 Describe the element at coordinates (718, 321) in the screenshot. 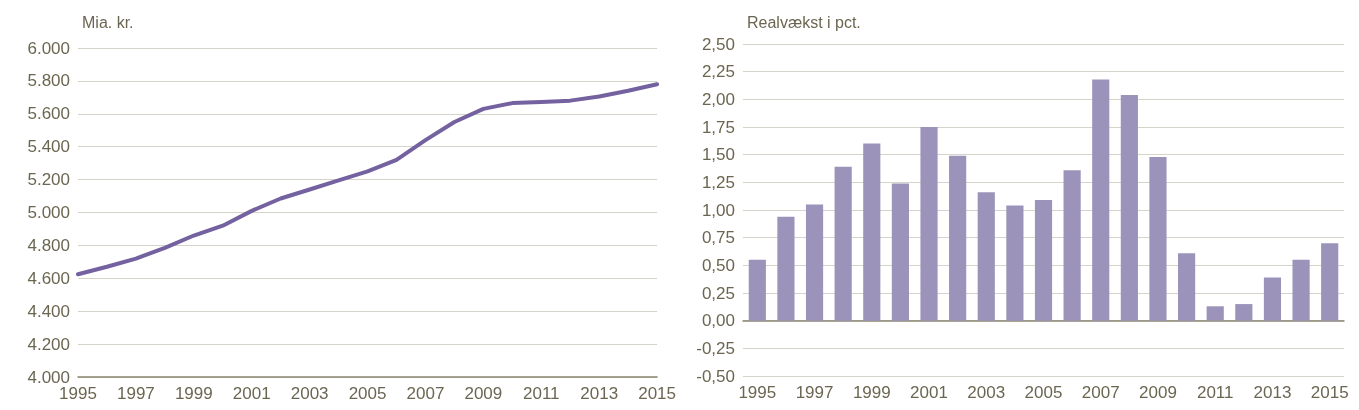

I see `y-tick-label: 0,00` at that location.